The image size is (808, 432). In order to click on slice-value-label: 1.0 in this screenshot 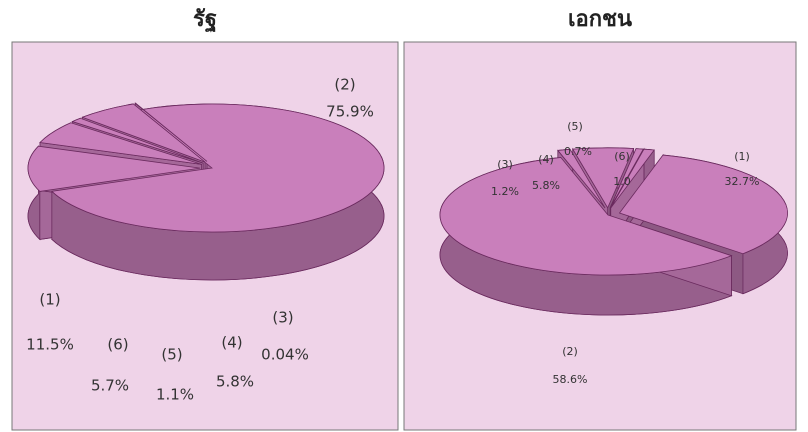, I will do `click(622, 181)`.